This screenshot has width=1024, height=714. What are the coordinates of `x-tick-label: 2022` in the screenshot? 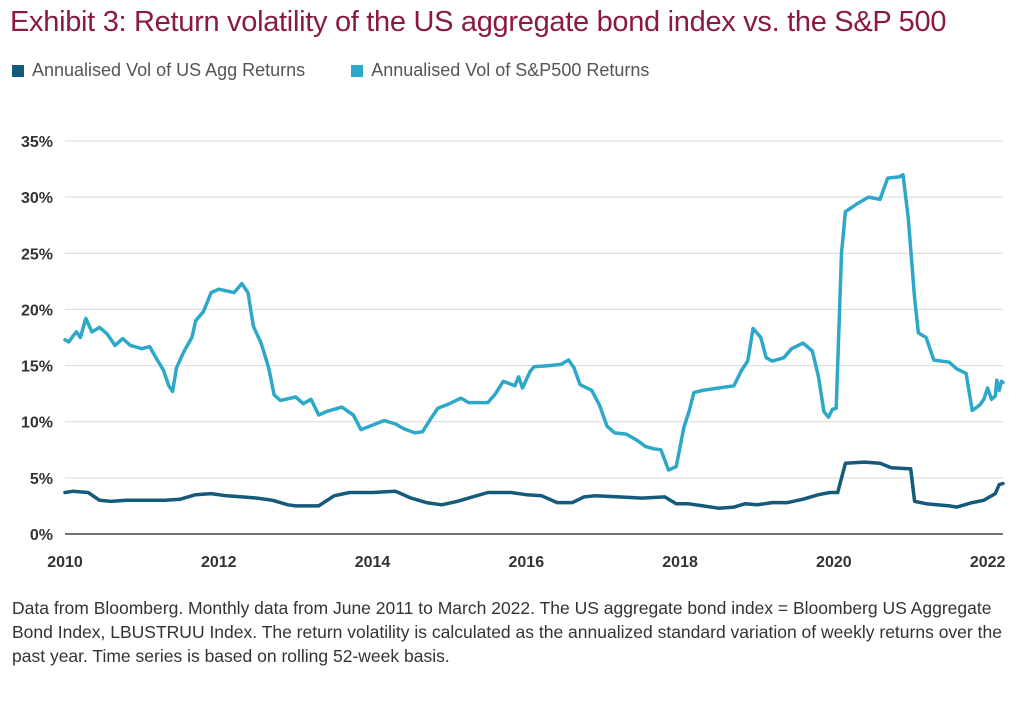 It's located at (988, 562).